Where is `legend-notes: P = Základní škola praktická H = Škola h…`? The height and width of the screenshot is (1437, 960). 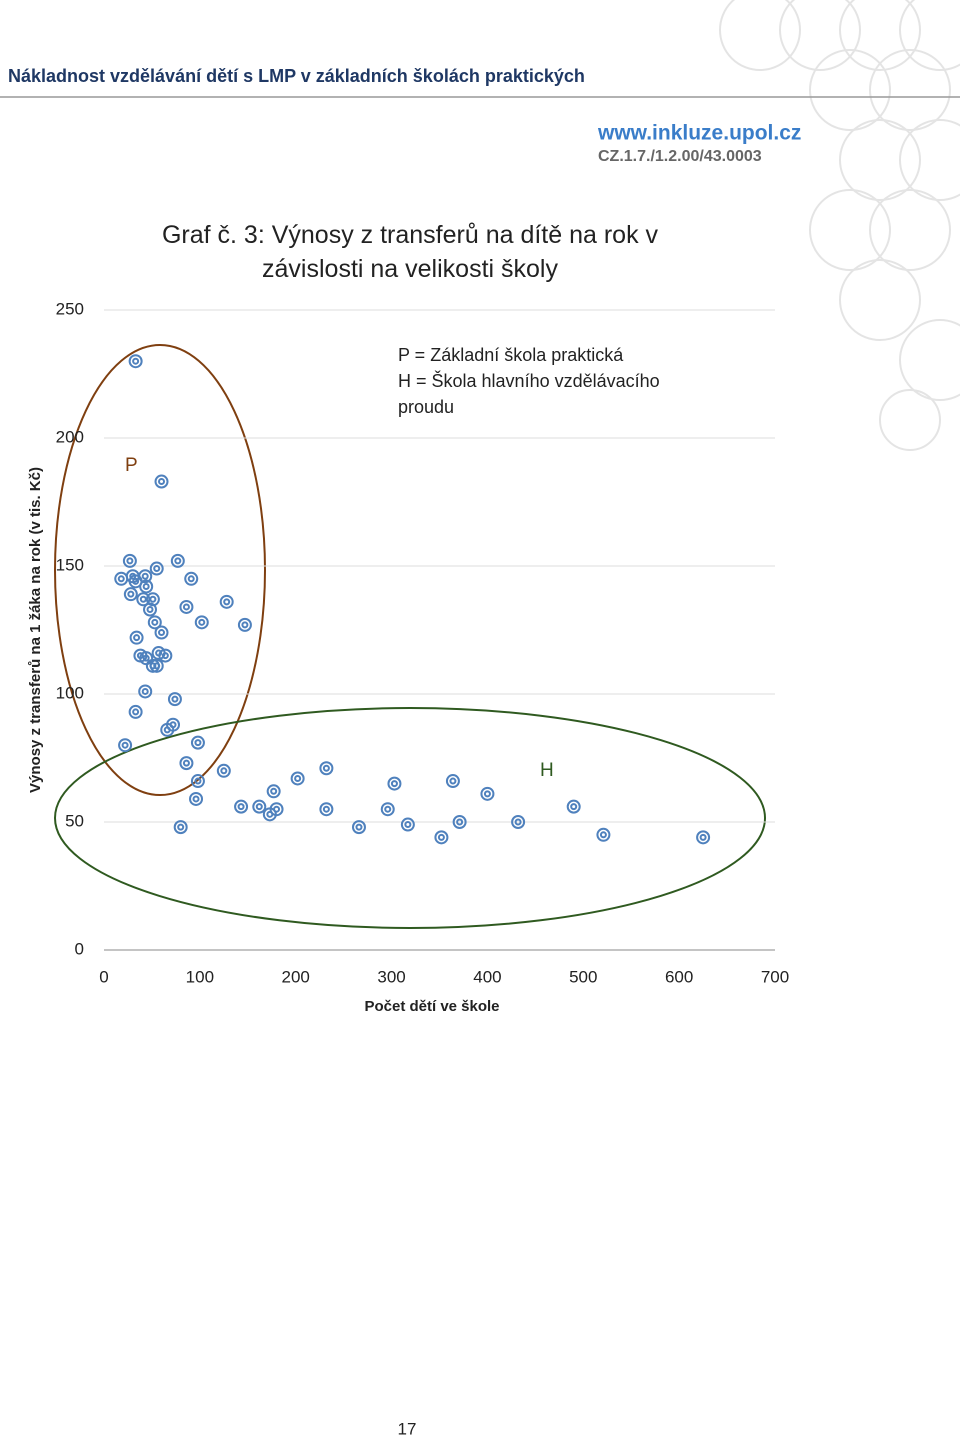 legend-notes: P = Základní škola praktická H = Škola h… is located at coordinates (558, 381).